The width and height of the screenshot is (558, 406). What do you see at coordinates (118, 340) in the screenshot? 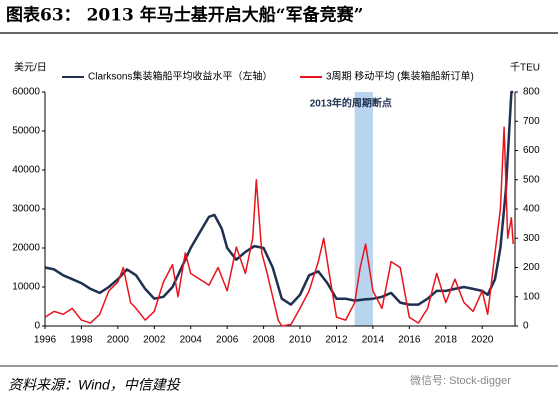
I see `x-tick-label: 2000` at bounding box center [118, 340].